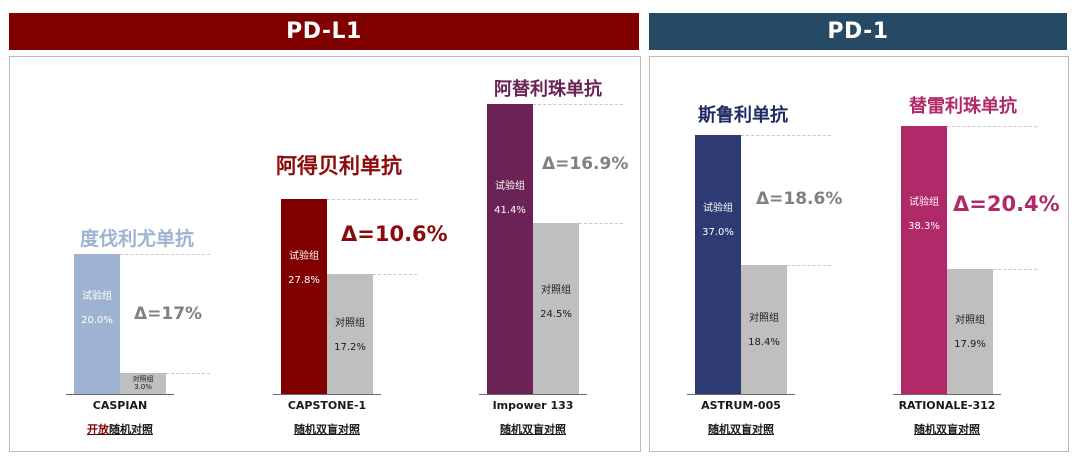 This screenshot has width=1076, height=460. What do you see at coordinates (350, 347) in the screenshot?
I see `control-value-label: 17.2%` at bounding box center [350, 347].